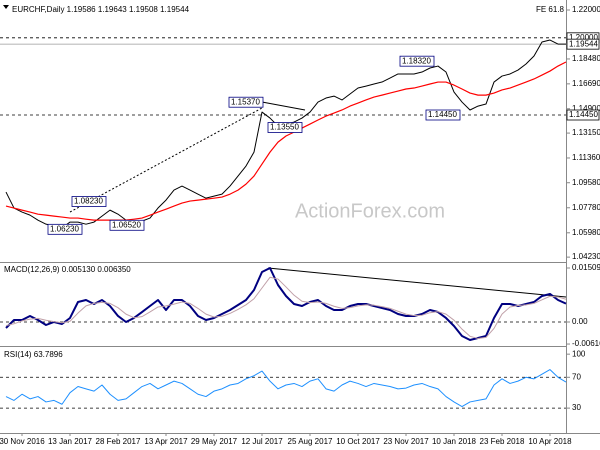 Image resolution: width=600 pixels, height=450 pixels. What do you see at coordinates (502, 441) in the screenshot?
I see `x-tick-label: 23 Feb 2018` at bounding box center [502, 441].